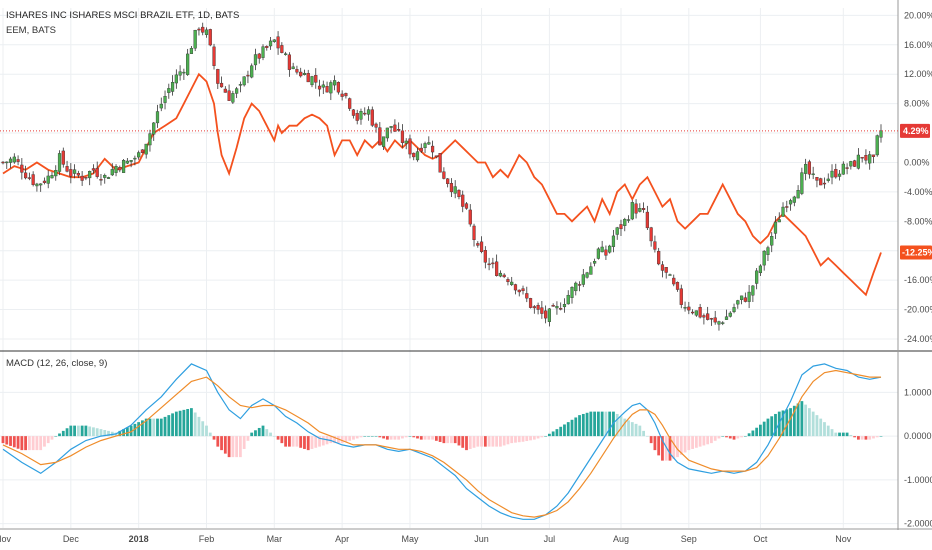  I want to click on compare-legend: EEM, BATS, so click(31, 30).